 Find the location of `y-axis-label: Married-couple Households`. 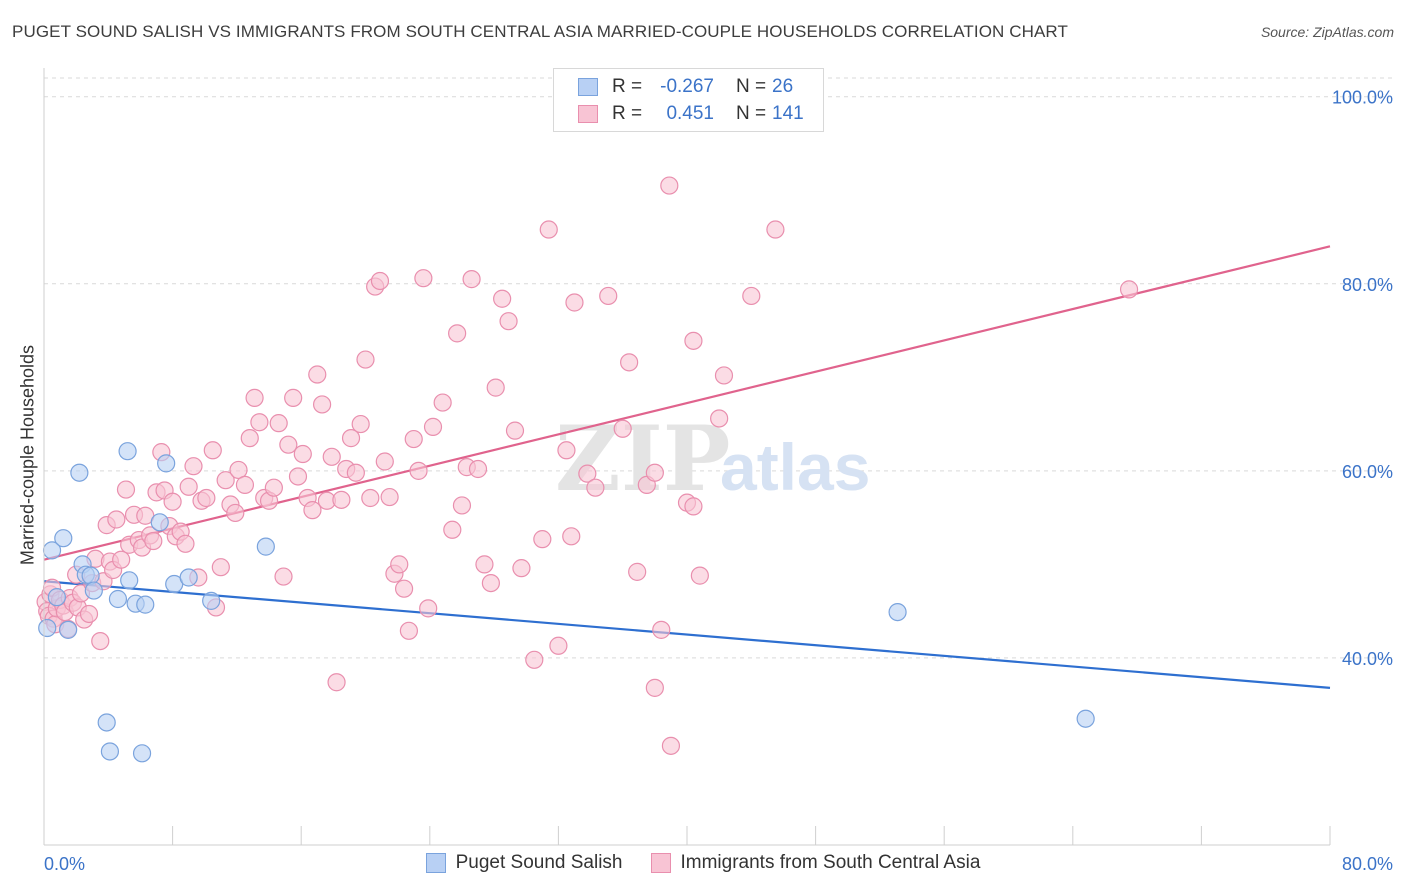

y-axis-label: Married-couple Households is located at coordinates (27, 455).